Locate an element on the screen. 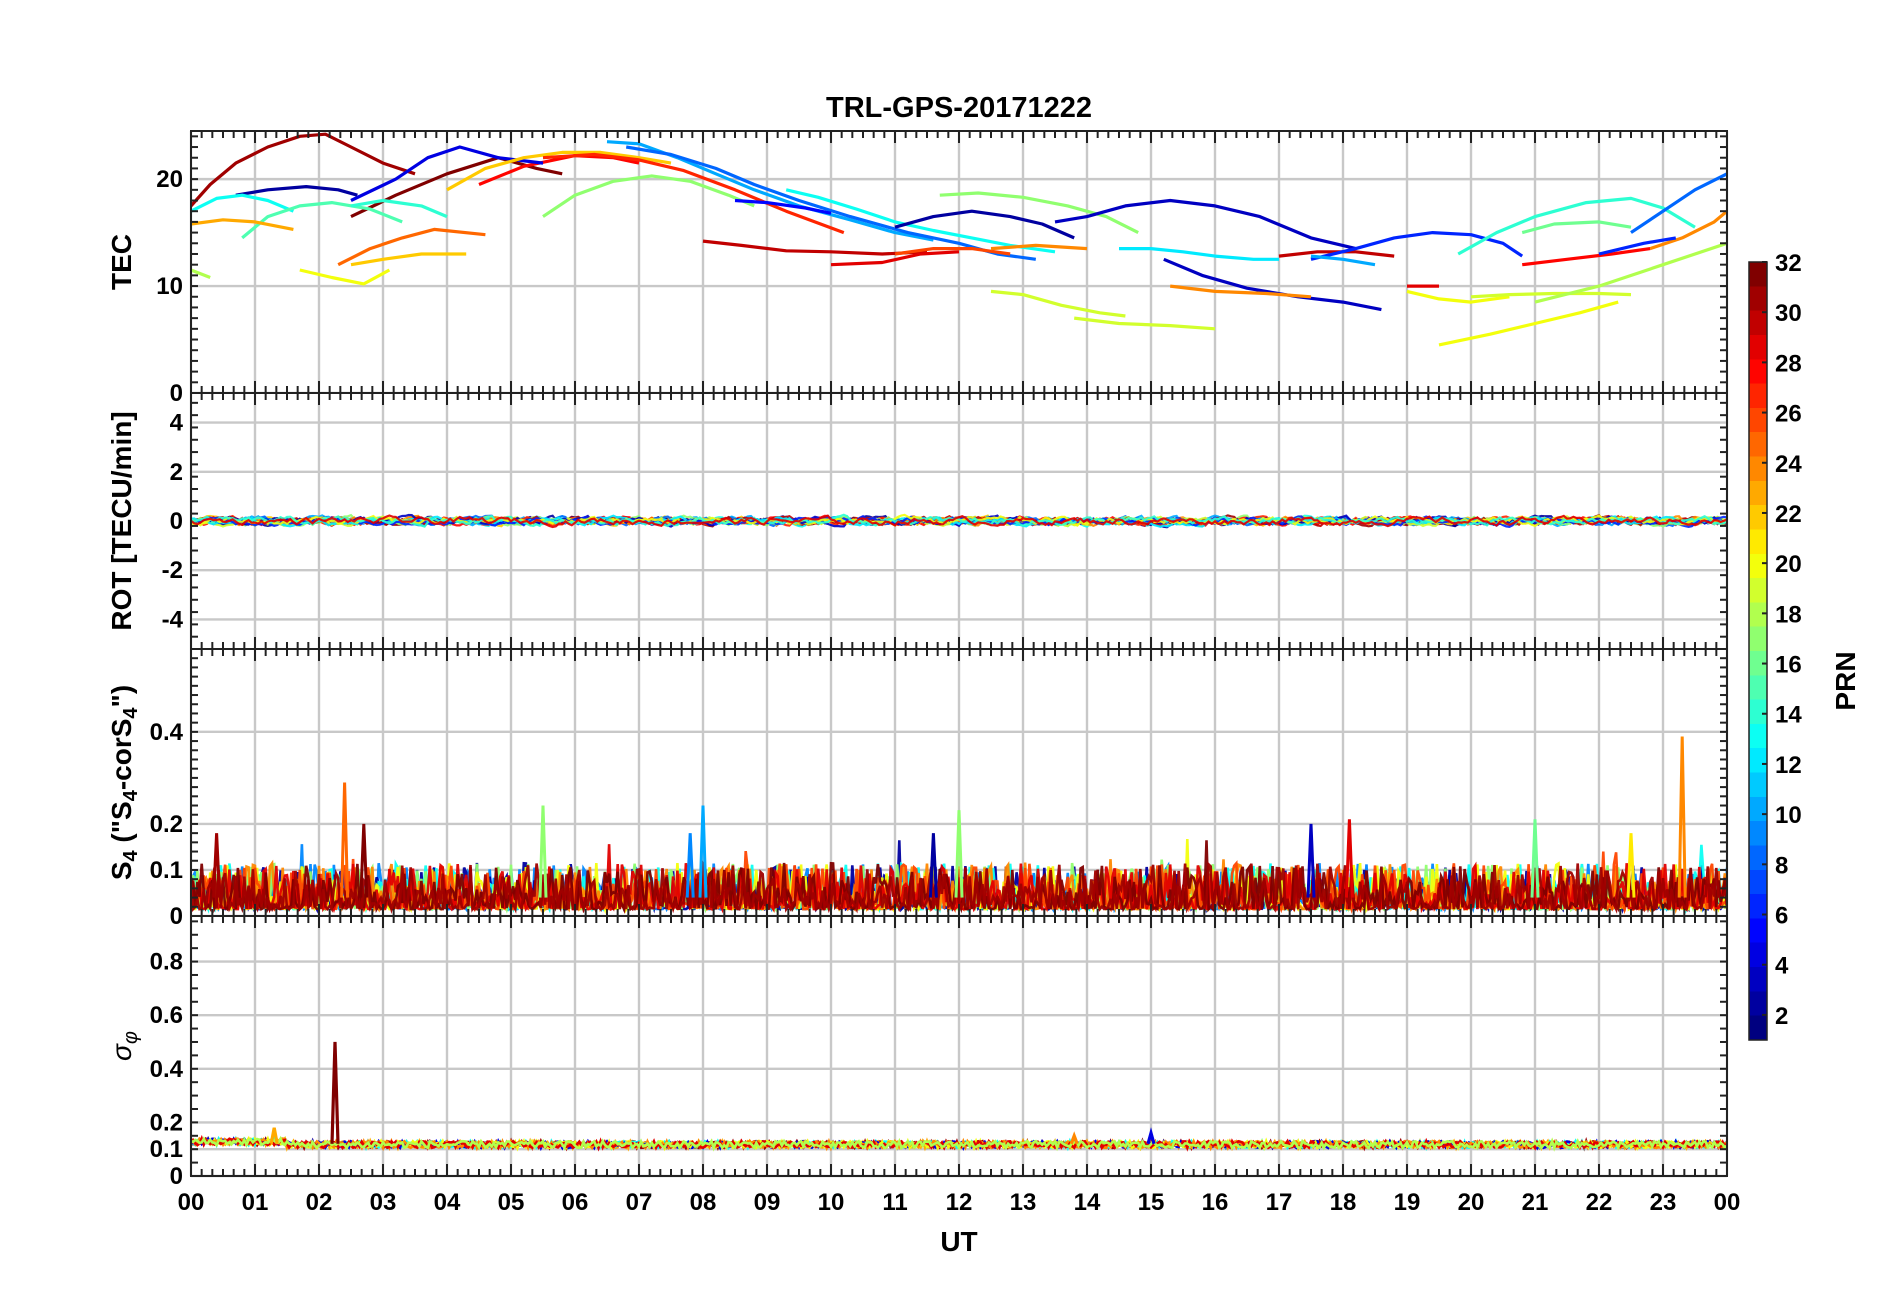  colorbar-tick-label: 6 is located at coordinates (1781, 916).